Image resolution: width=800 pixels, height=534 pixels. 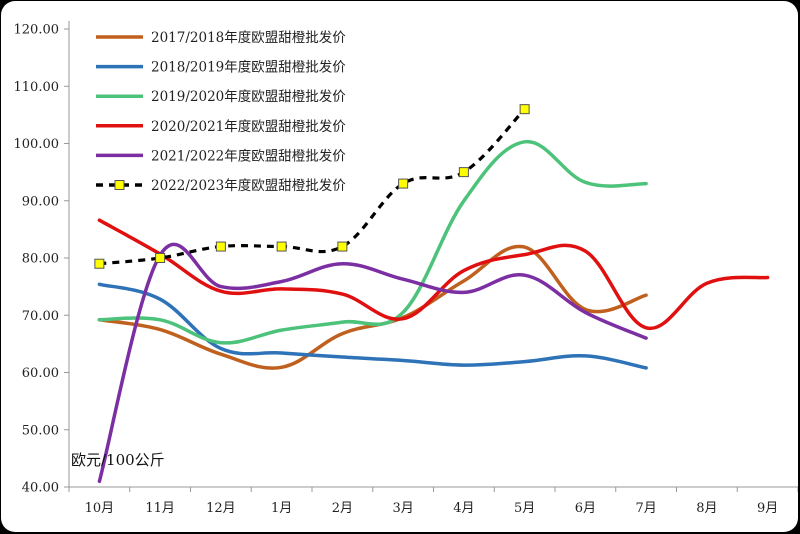 I want to click on x-tick-label: 7月, so click(x=645, y=508).